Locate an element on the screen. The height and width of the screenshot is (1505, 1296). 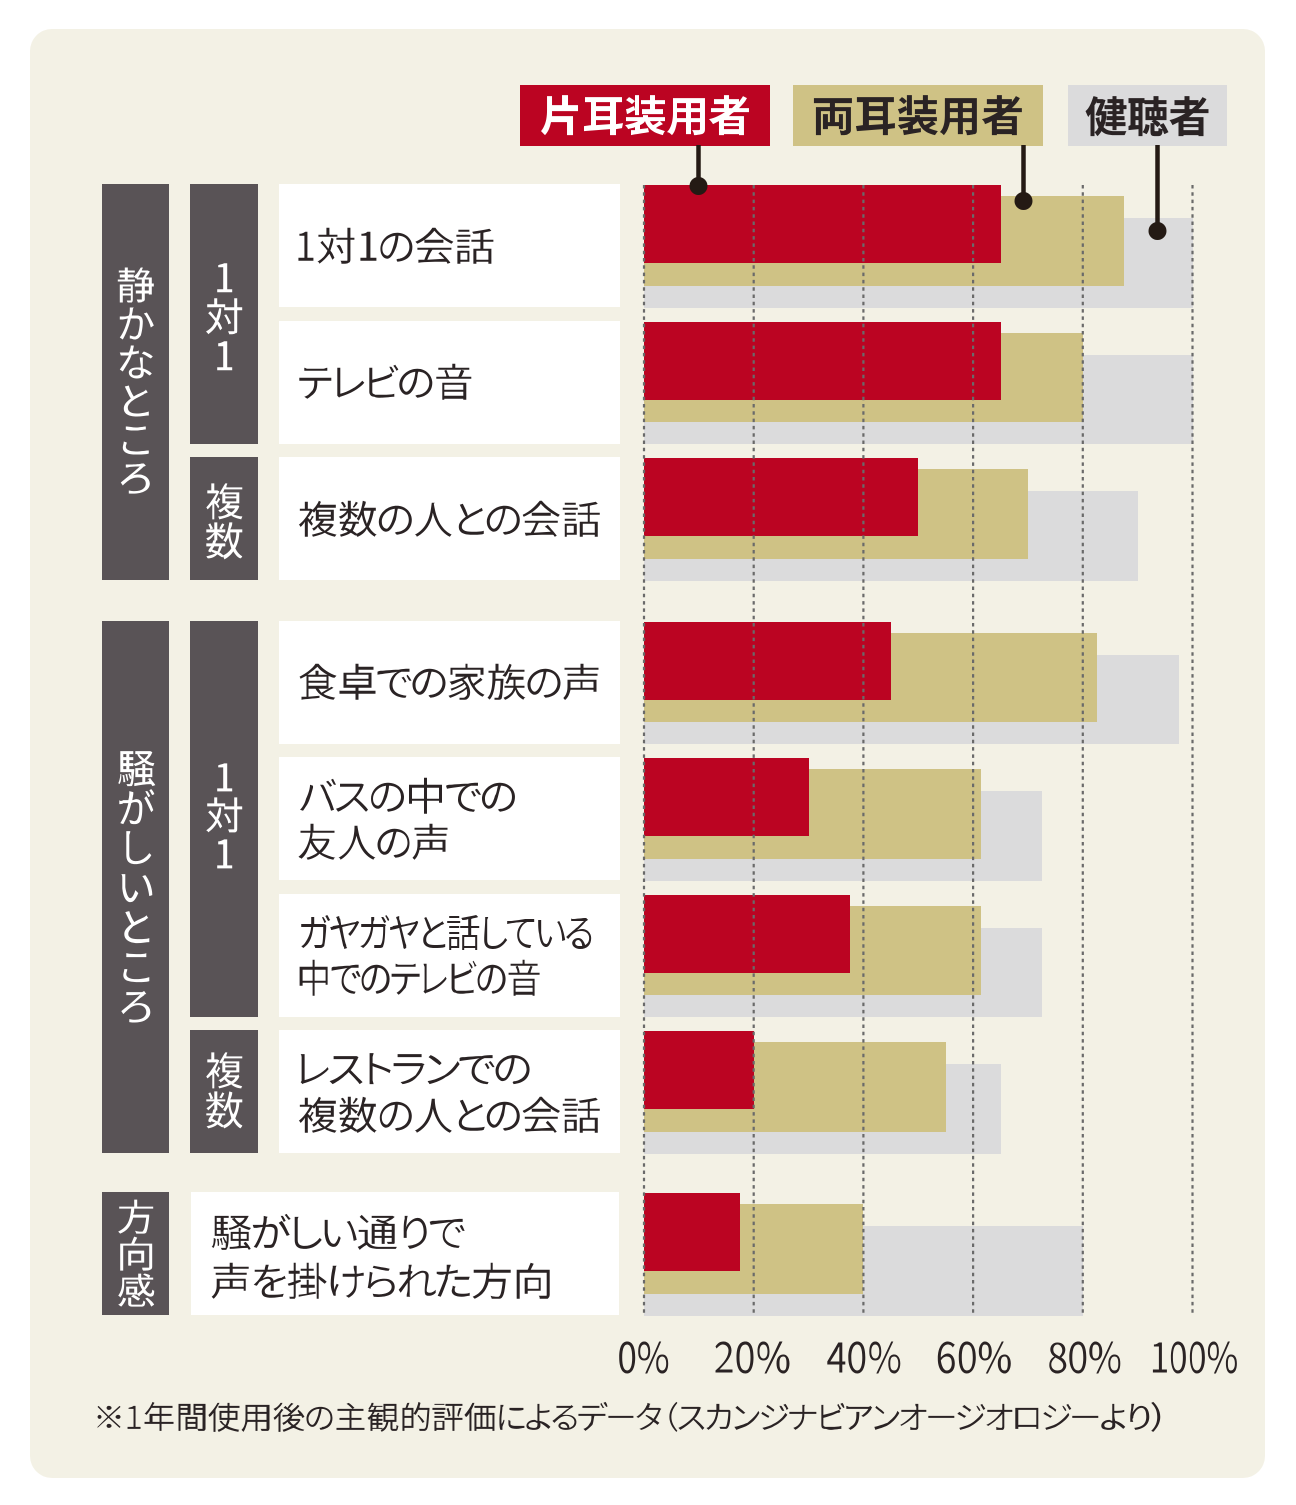
row-label-7-line-2-glyphs is located at coordinates (381, 1280).